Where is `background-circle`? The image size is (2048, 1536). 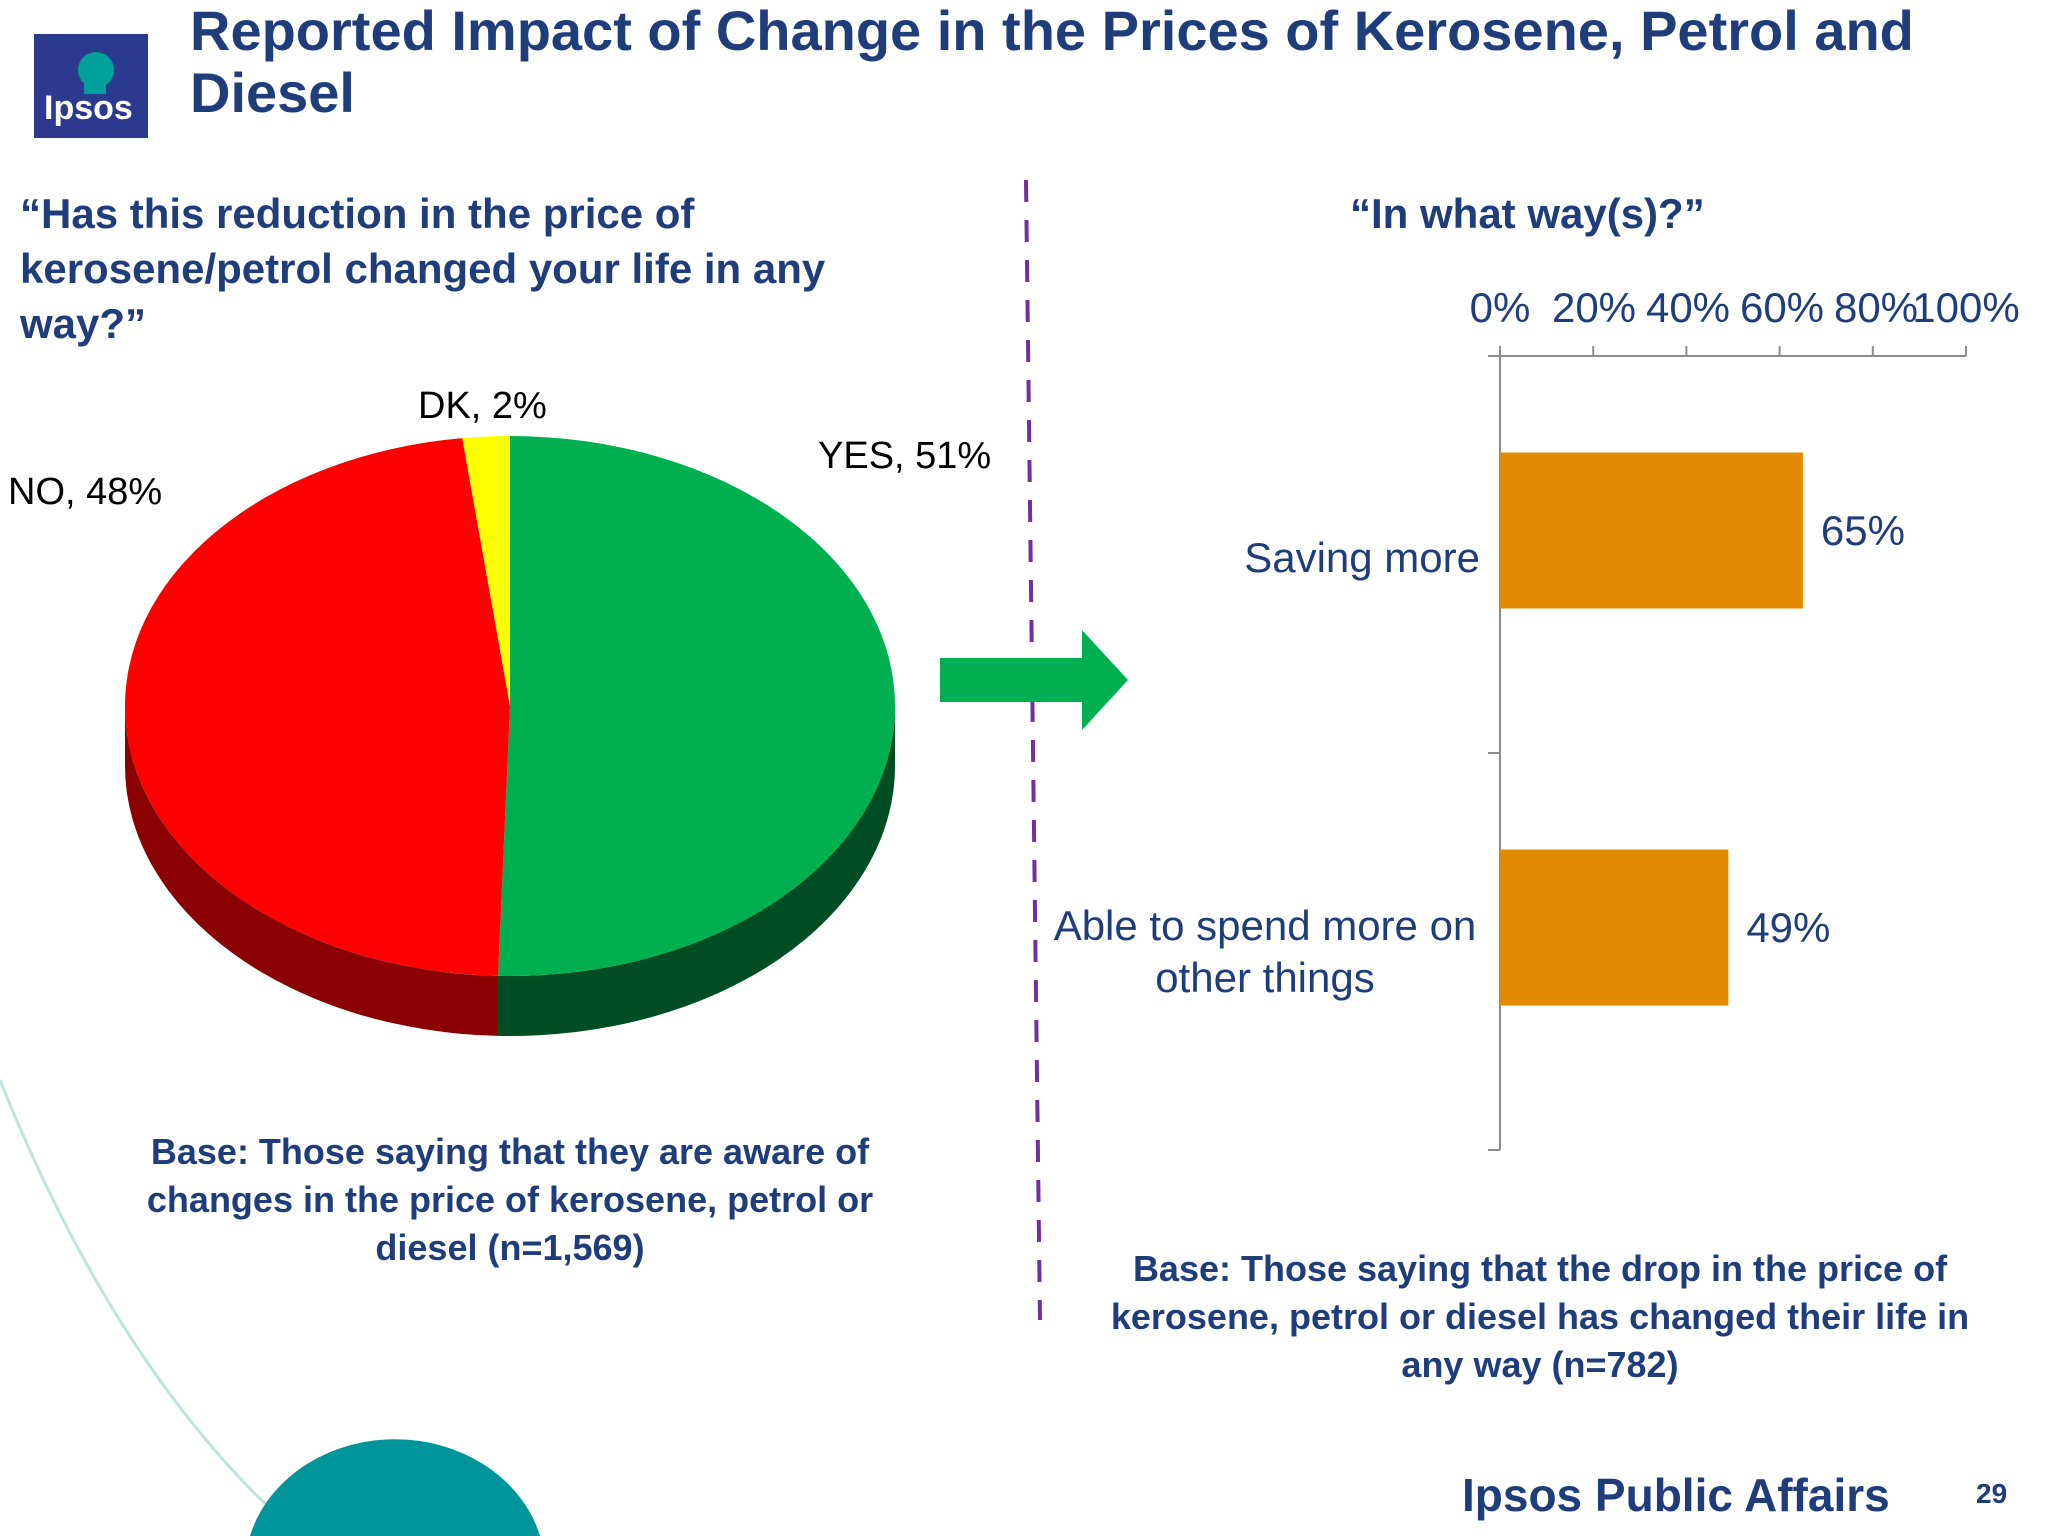 background-circle is located at coordinates (395, 1487).